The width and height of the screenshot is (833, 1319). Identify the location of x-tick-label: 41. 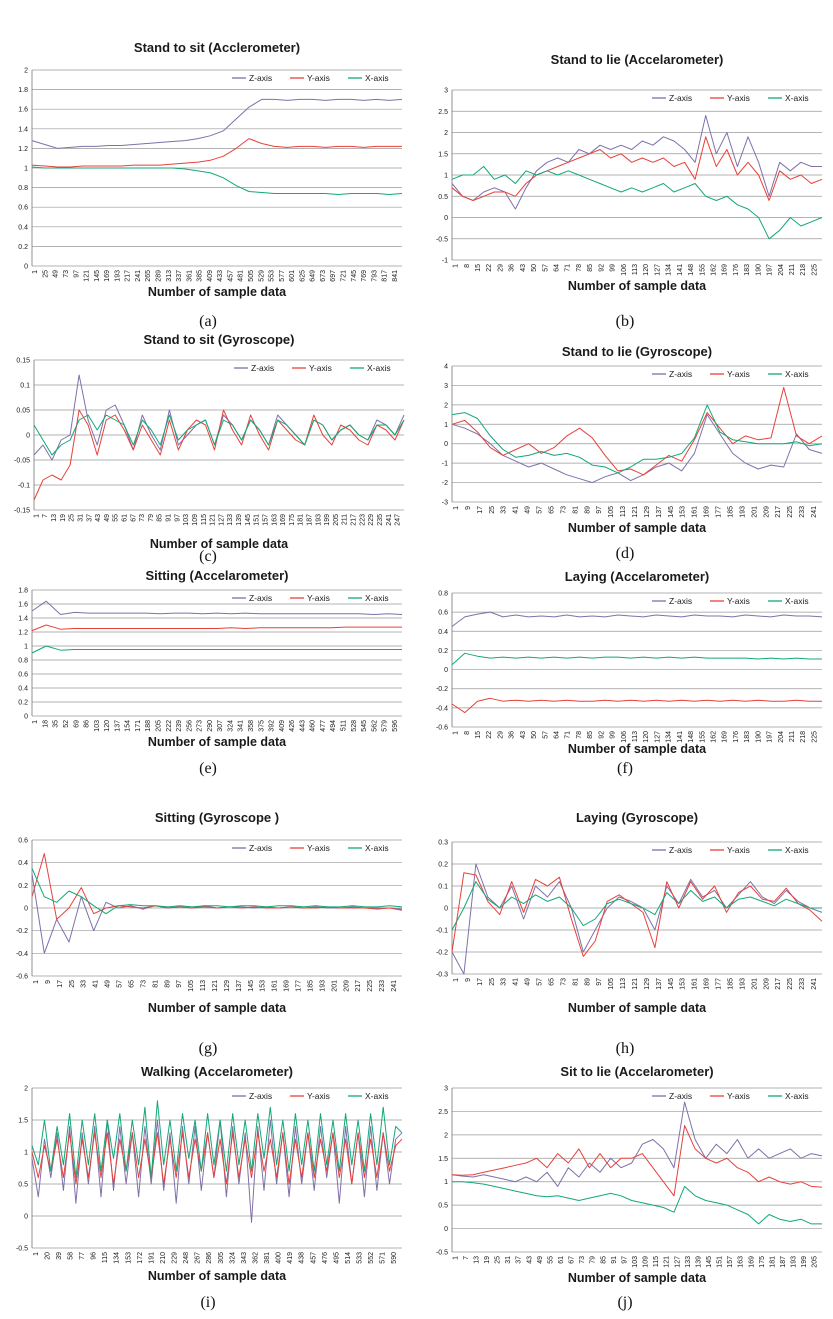
(516, 510).